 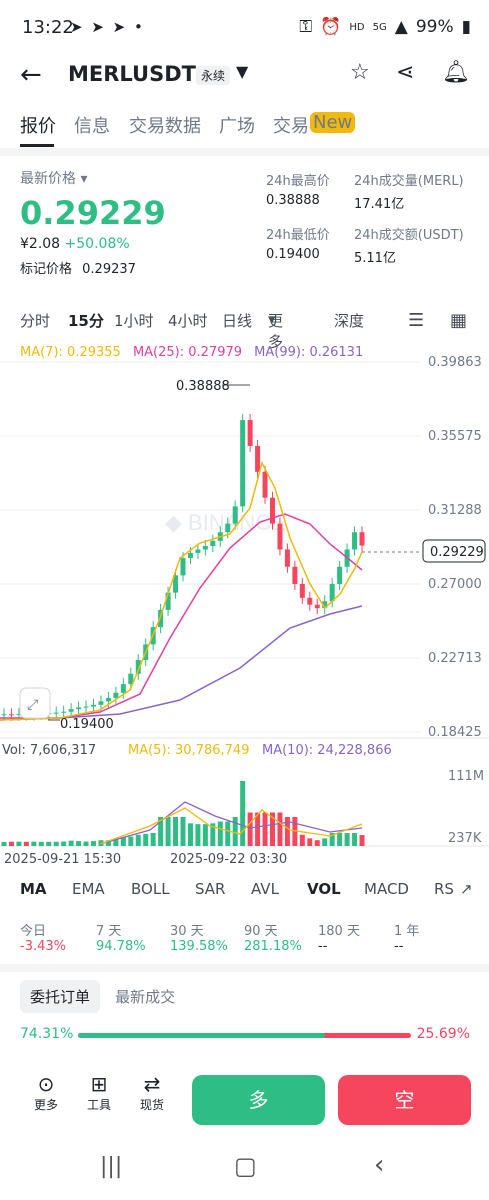 What do you see at coordinates (273, 939) in the screenshot?
I see `perf-90d: 90 天 281.18%` at bounding box center [273, 939].